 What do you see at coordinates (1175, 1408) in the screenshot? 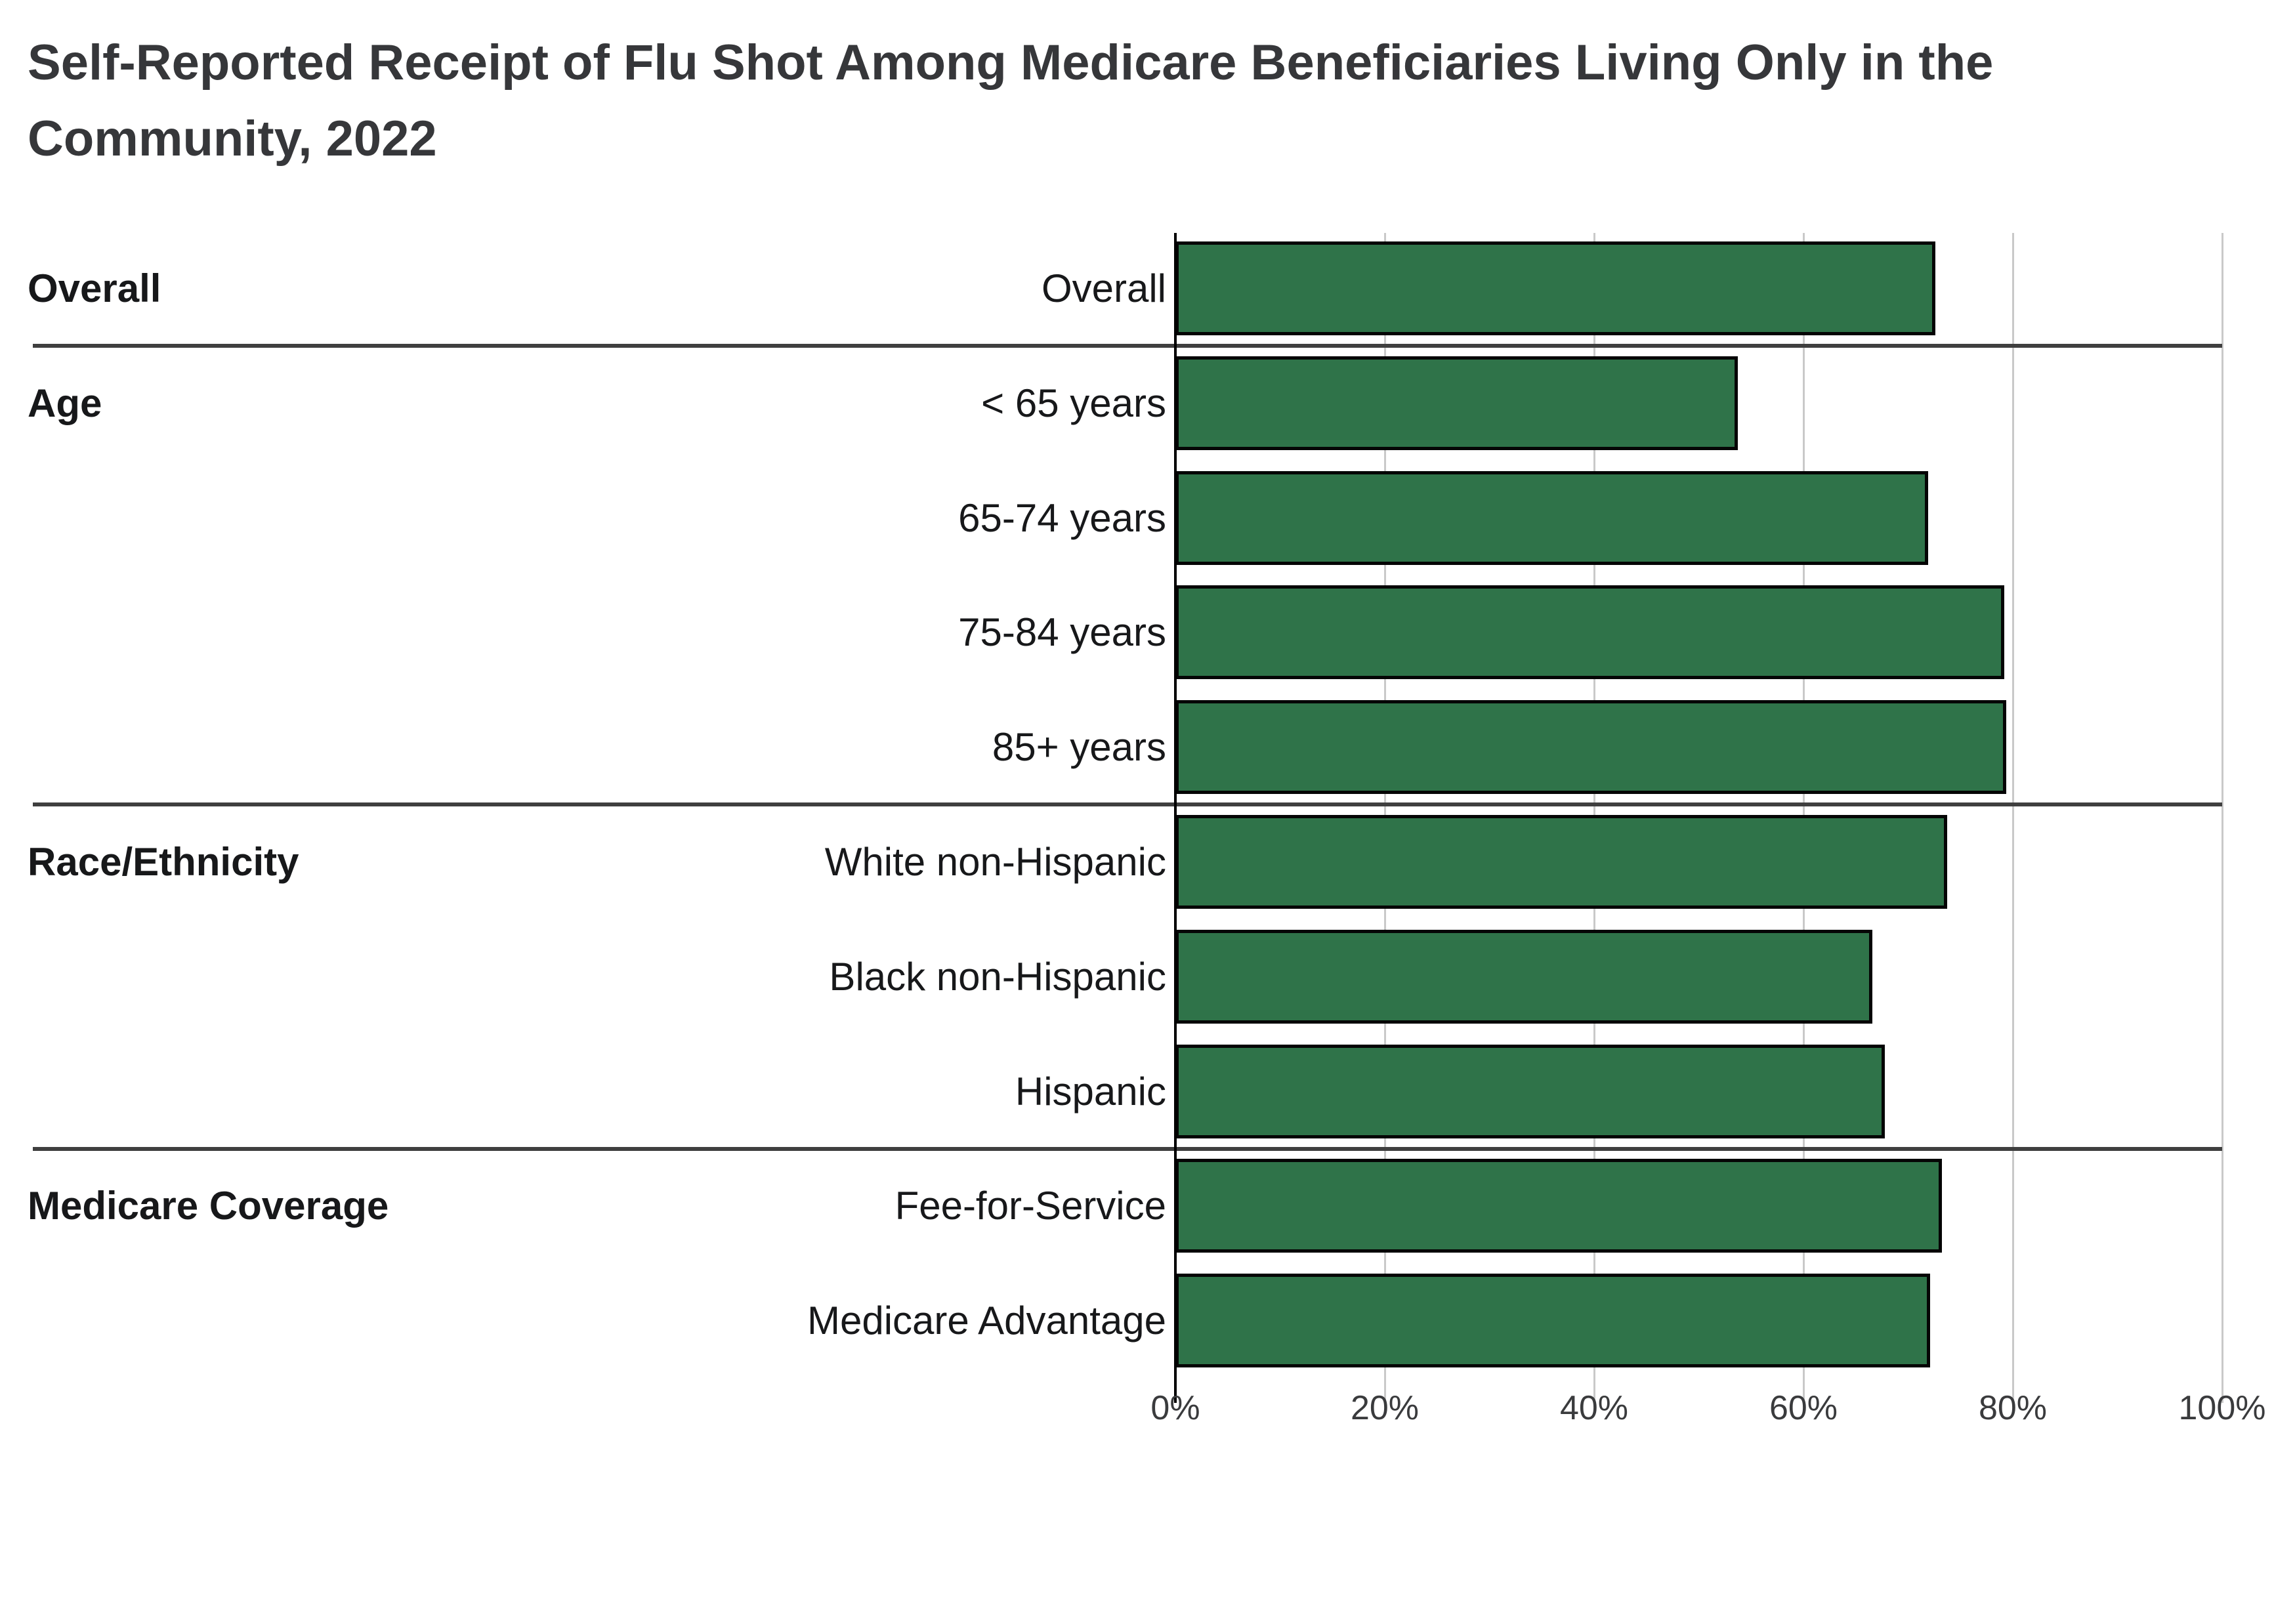
I see `x-axis-tick-label: 0%` at bounding box center [1175, 1408].